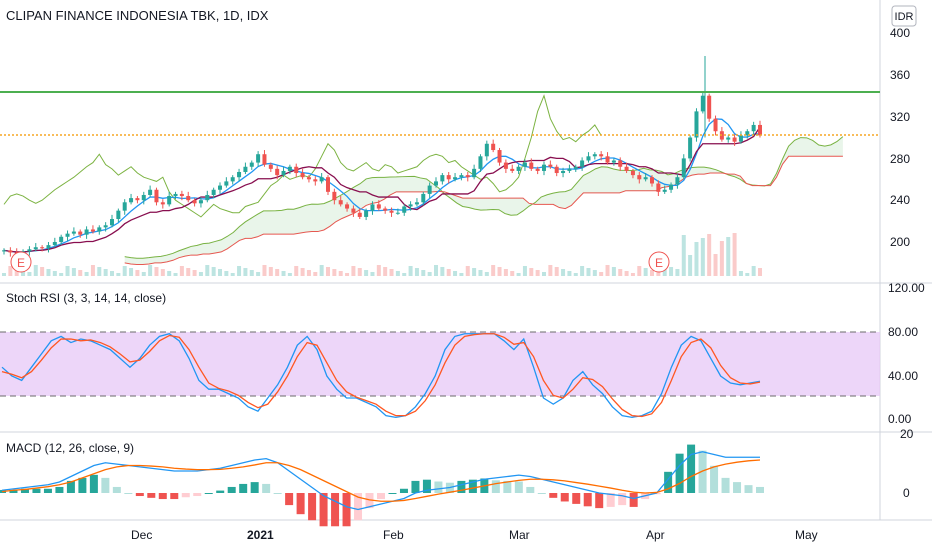  I want to click on currency-badge, so click(904, 16).